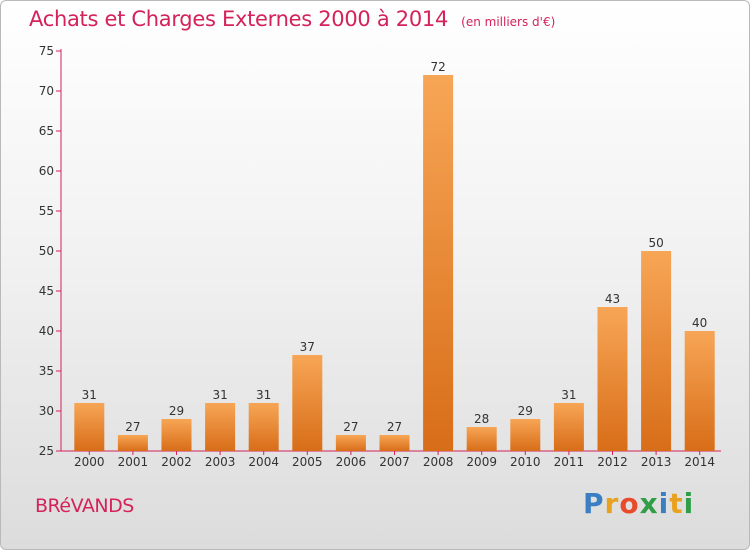  Describe the element at coordinates (612, 503) in the screenshot. I see `logo-letter: r` at that location.